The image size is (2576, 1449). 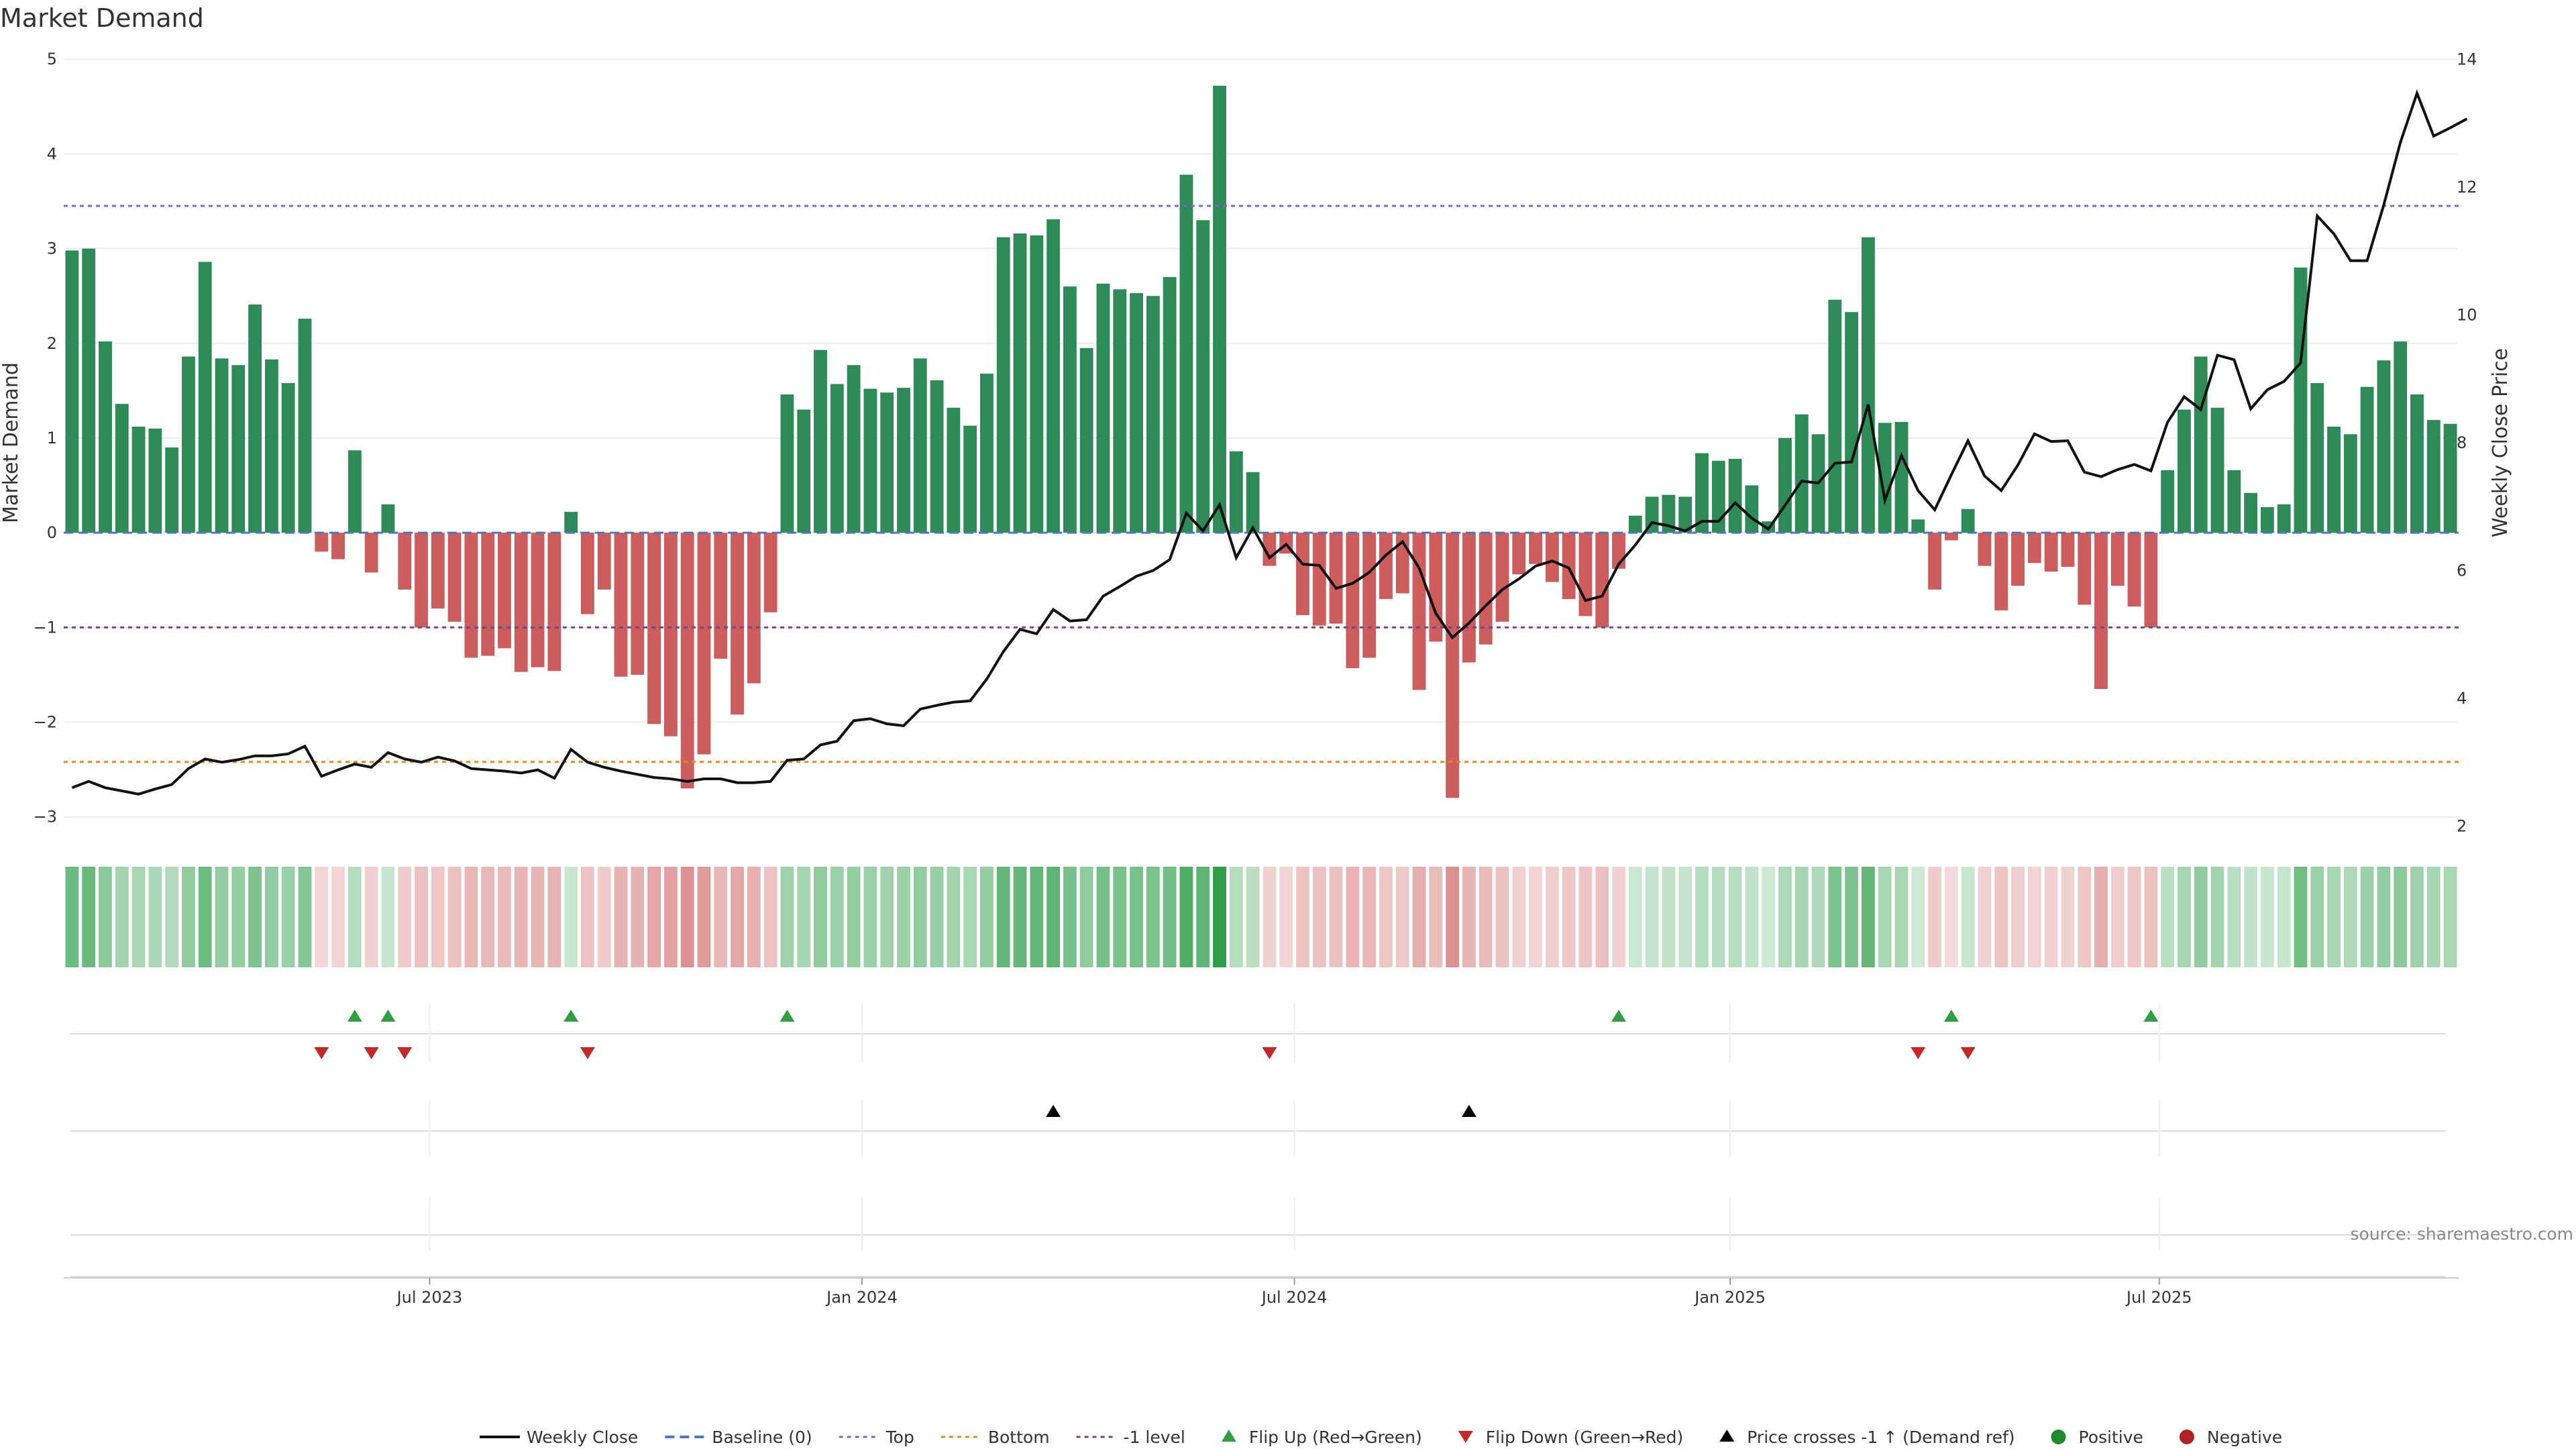 What do you see at coordinates (1465, 1437) in the screenshot?
I see `legend-flip-down-swatch` at bounding box center [1465, 1437].